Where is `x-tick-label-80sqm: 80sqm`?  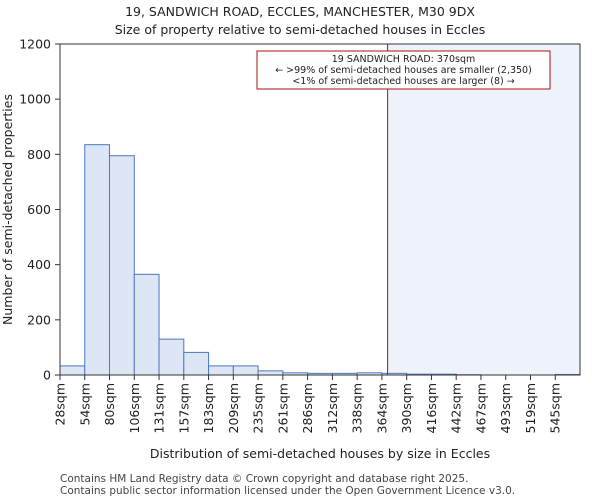
x-tick-label-80sqm: 80sqm is located at coordinates (109, 404).